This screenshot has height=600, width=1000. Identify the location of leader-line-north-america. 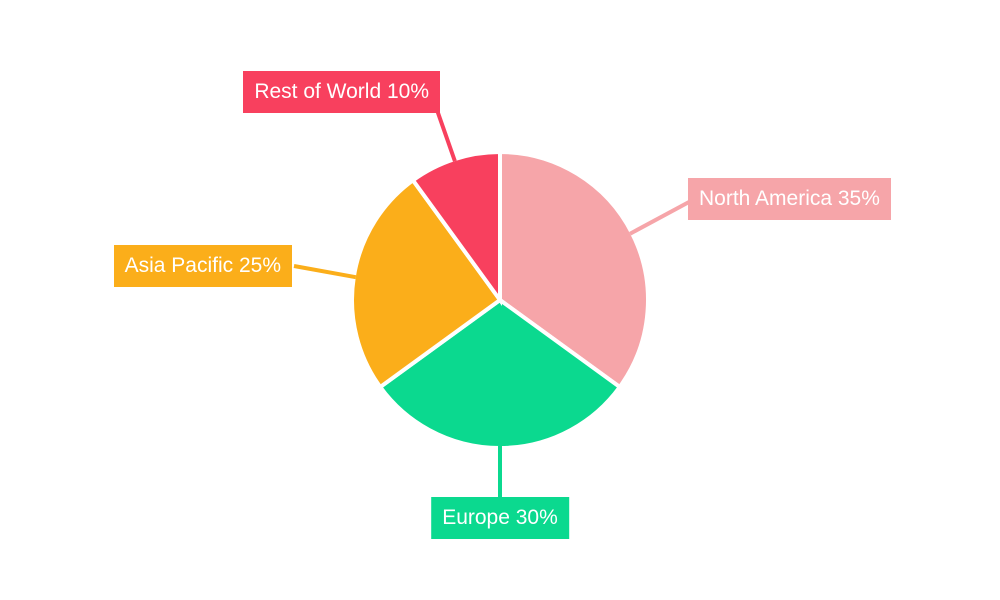
(659, 218).